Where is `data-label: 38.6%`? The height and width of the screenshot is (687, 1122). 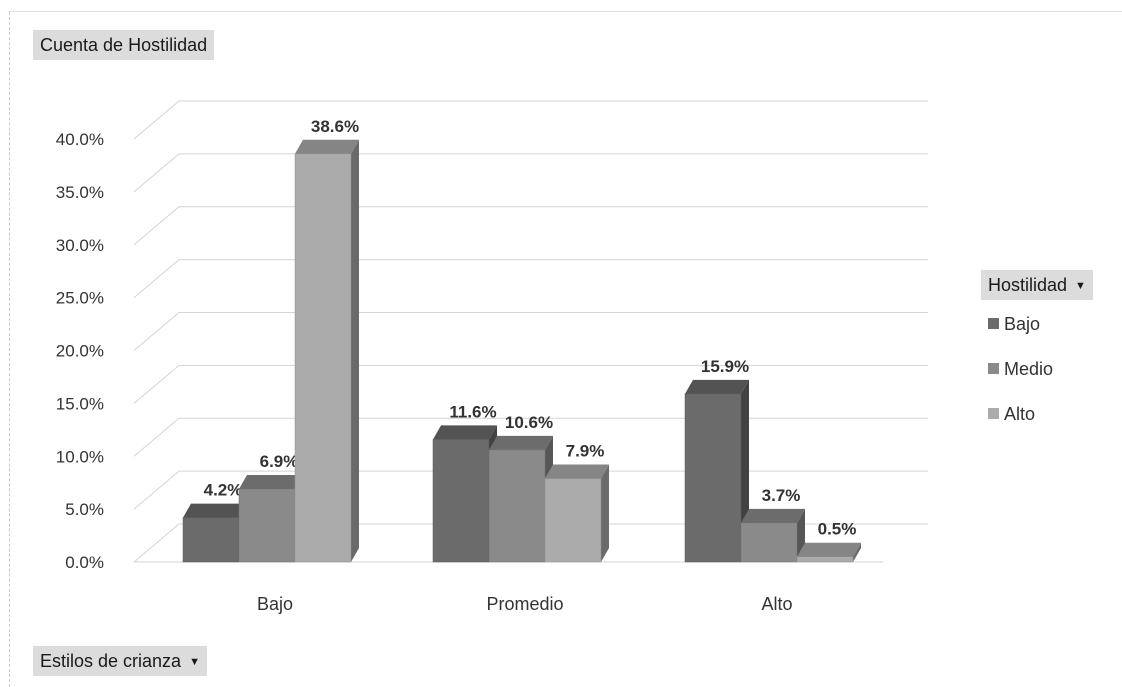
data-label: 38.6% is located at coordinates (335, 126).